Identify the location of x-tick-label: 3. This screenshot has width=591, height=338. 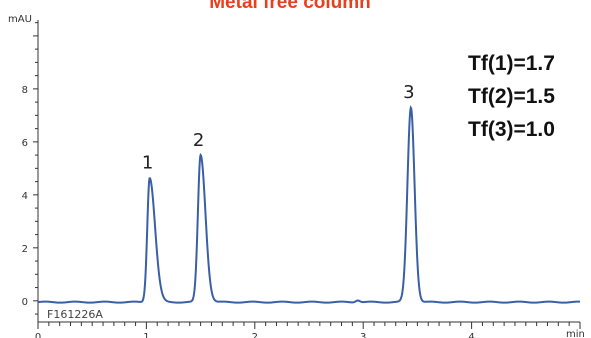
(363, 335).